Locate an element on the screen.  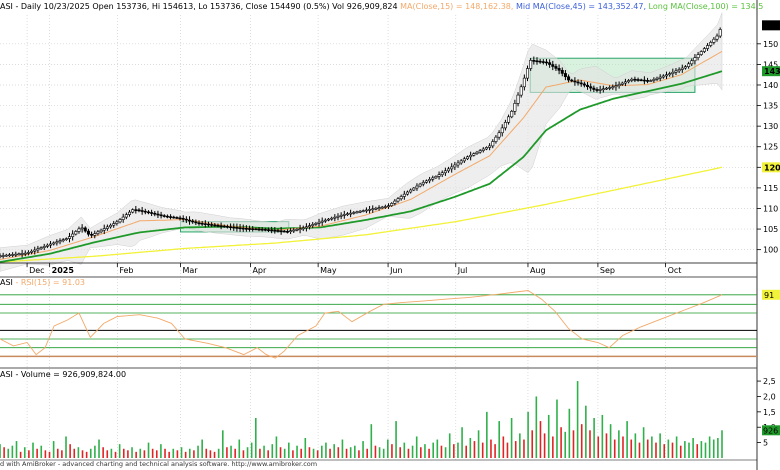
rsi-badge-bg is located at coordinates (771, 294).